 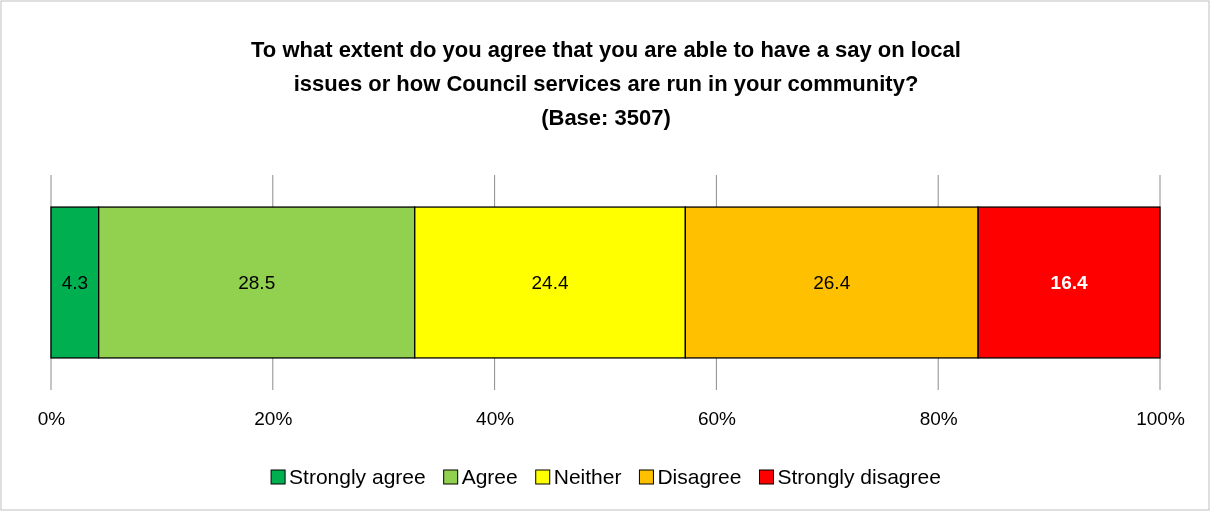 I want to click on data-label: 24.4, so click(x=550, y=283).